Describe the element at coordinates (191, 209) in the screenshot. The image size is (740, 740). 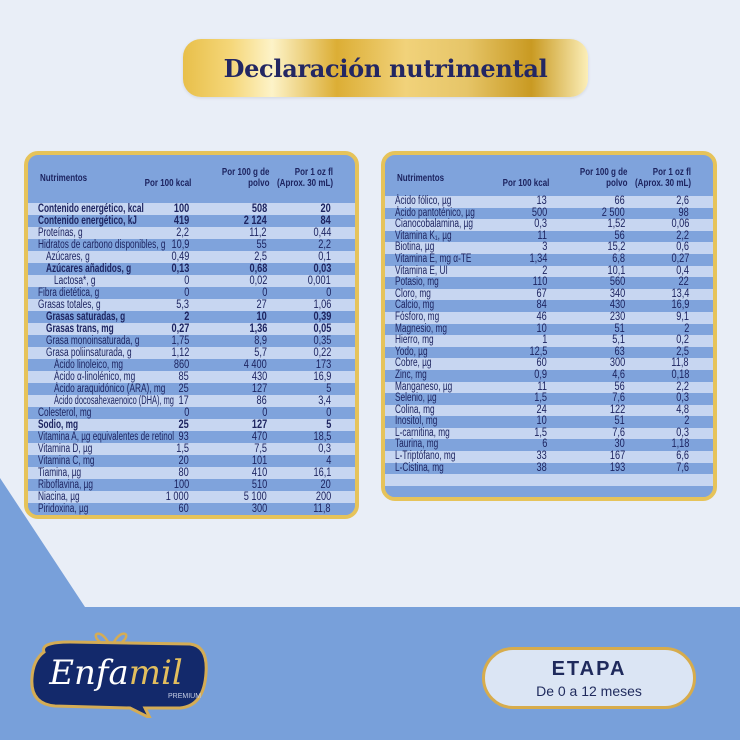
I see `table-row: Contenido energético, kcal 100 508 20` at that location.